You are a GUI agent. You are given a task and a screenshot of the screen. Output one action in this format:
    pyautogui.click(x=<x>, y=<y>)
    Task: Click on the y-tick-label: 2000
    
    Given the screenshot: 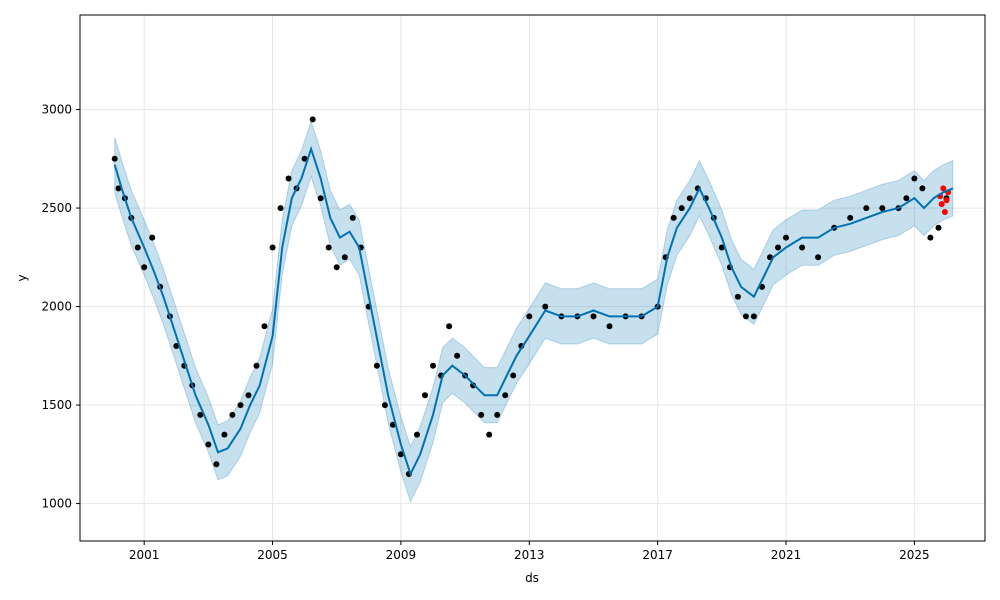 What is the action you would take?
    pyautogui.click(x=56, y=307)
    